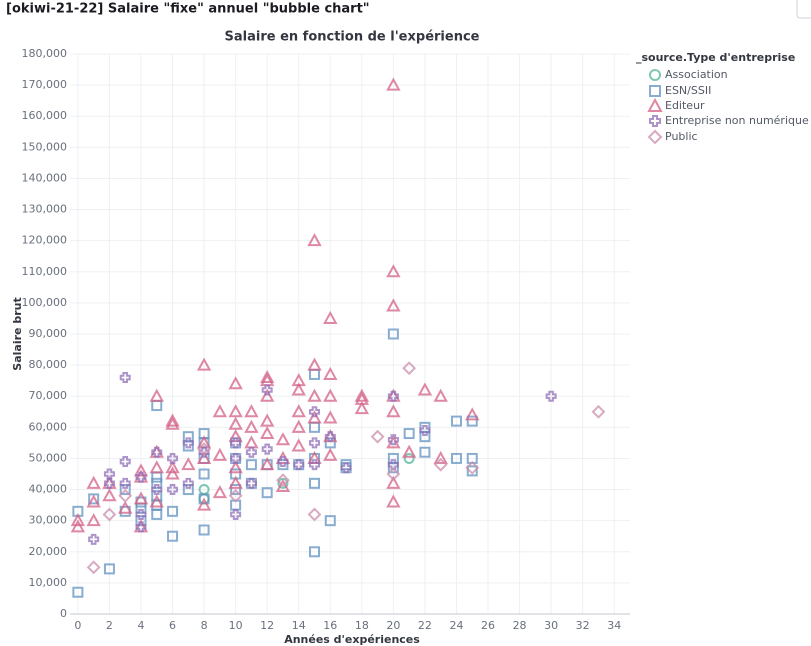 The height and width of the screenshot is (646, 811). What do you see at coordinates (17, 333) in the screenshot?
I see `y-axis-title: Salaire brut` at bounding box center [17, 333].